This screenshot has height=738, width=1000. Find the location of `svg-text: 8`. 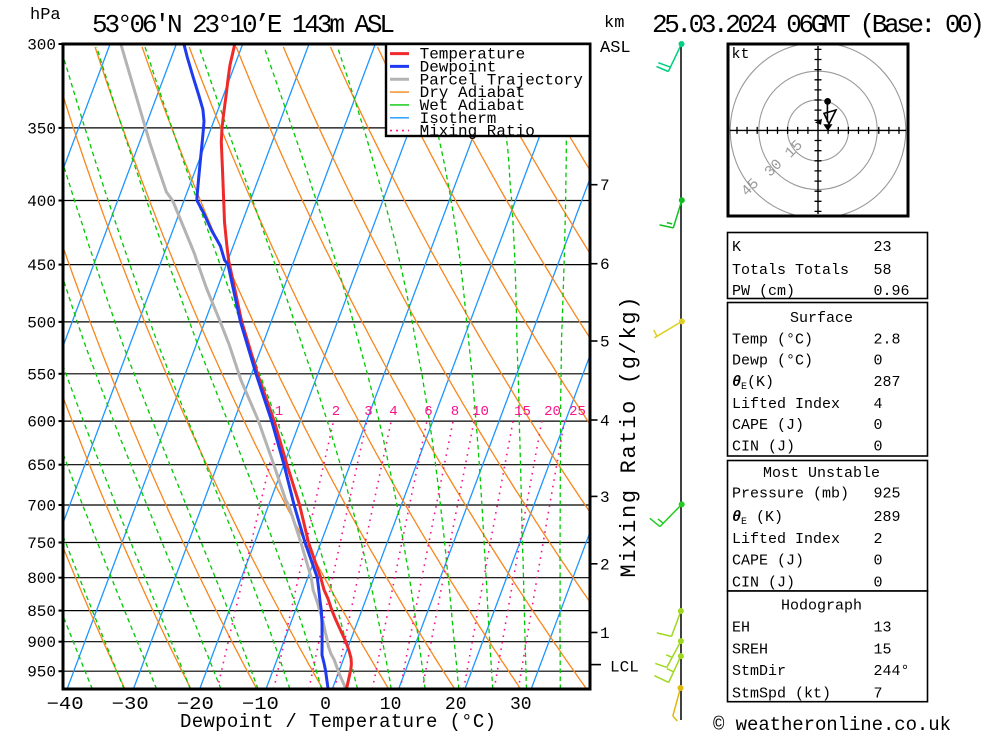

svg-text: 8 is located at coordinates (455, 412).